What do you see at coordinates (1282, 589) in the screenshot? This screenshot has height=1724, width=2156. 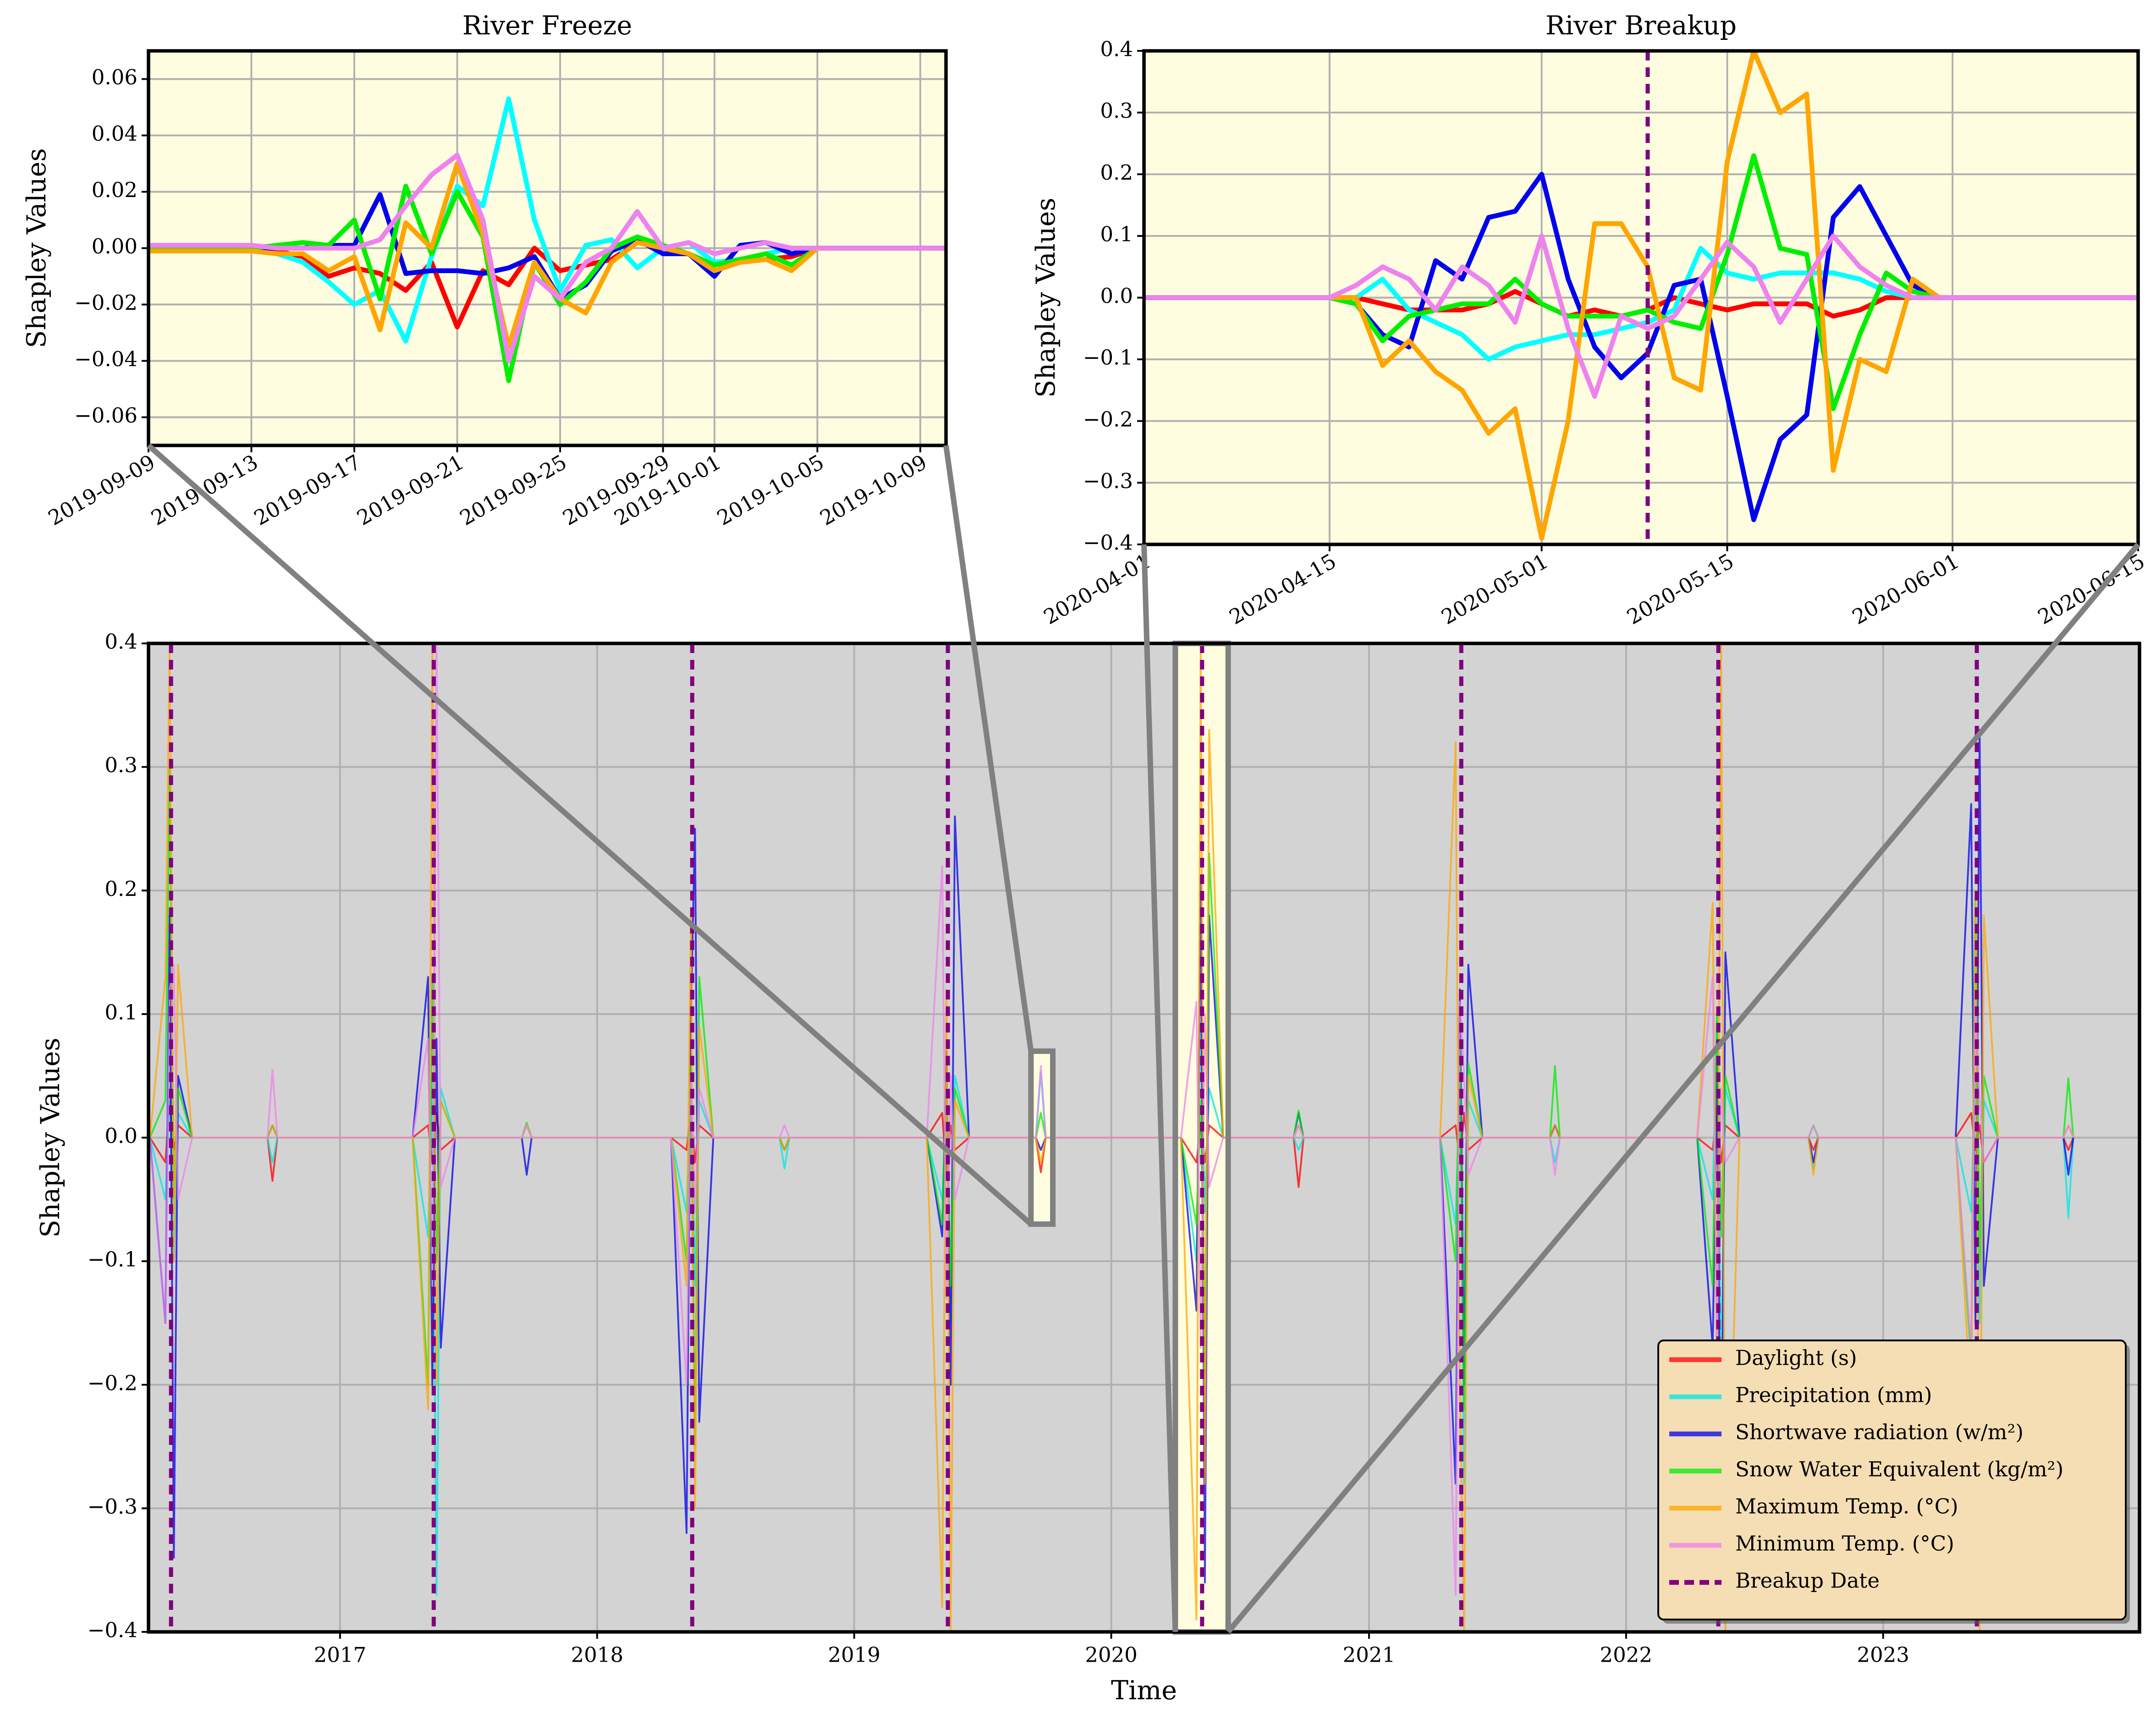 I see `x-tick-label: 2020-04-15` at bounding box center [1282, 589].